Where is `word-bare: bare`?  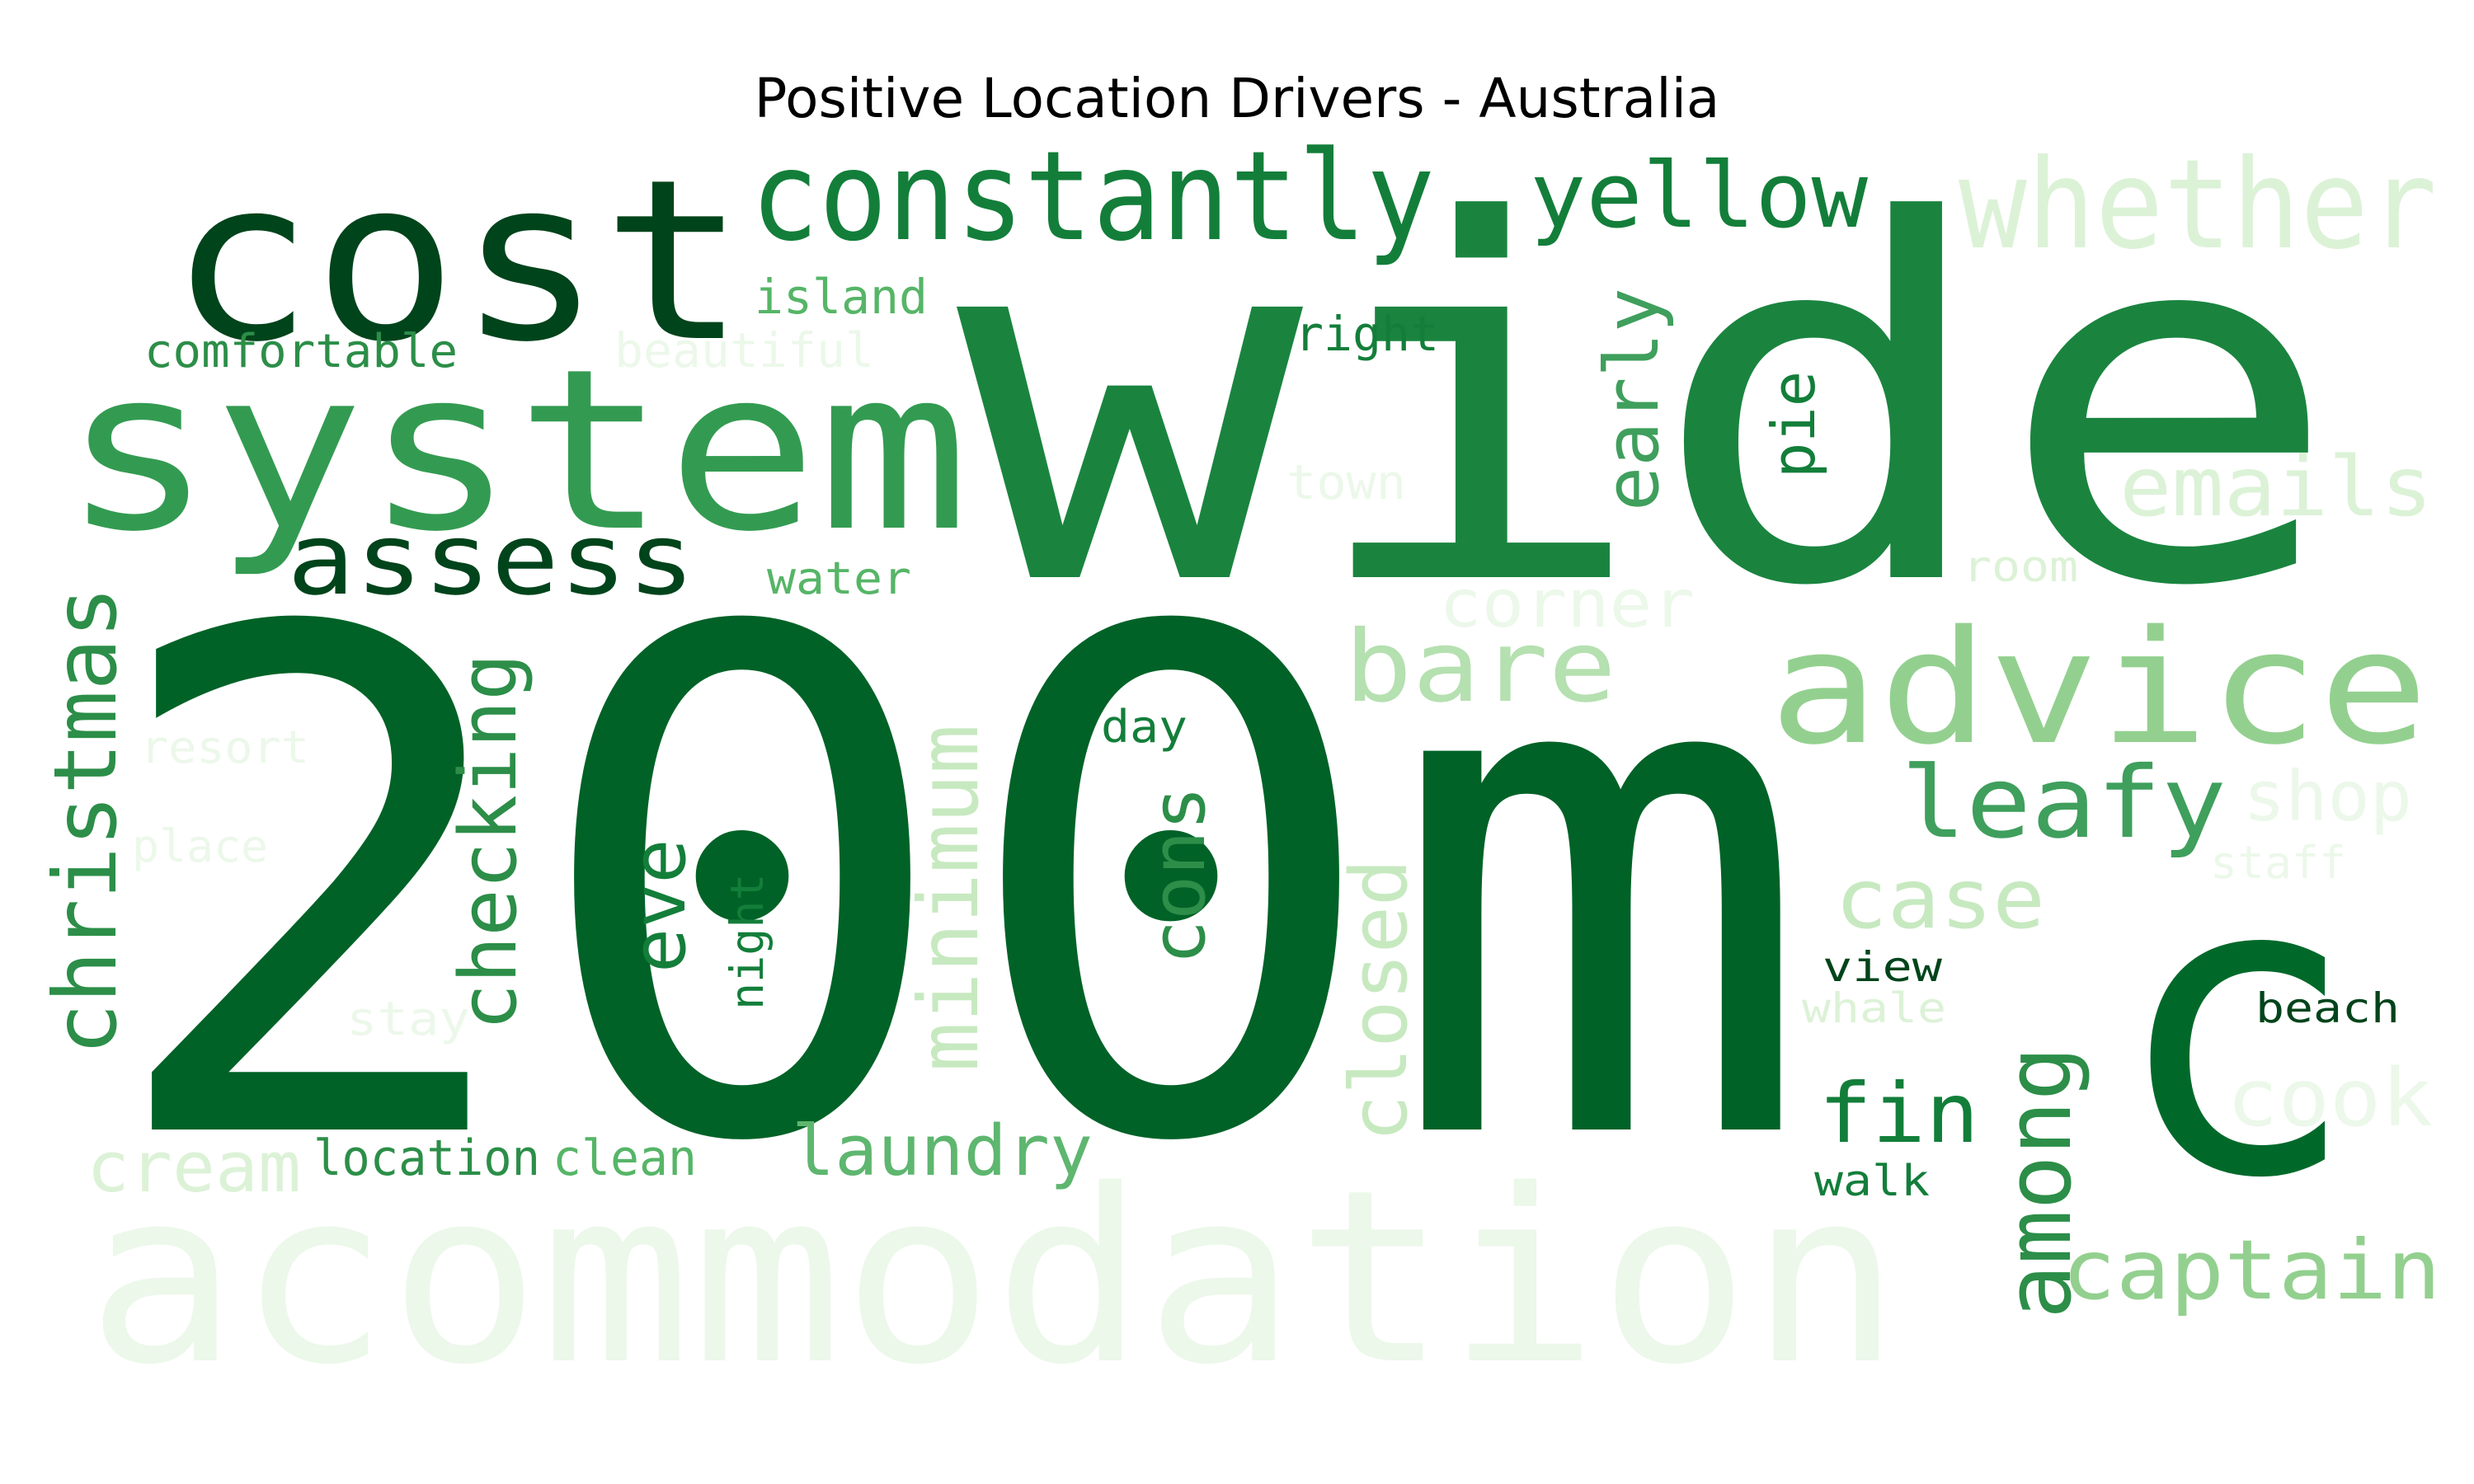
word-bare: bare is located at coordinates (1480, 667).